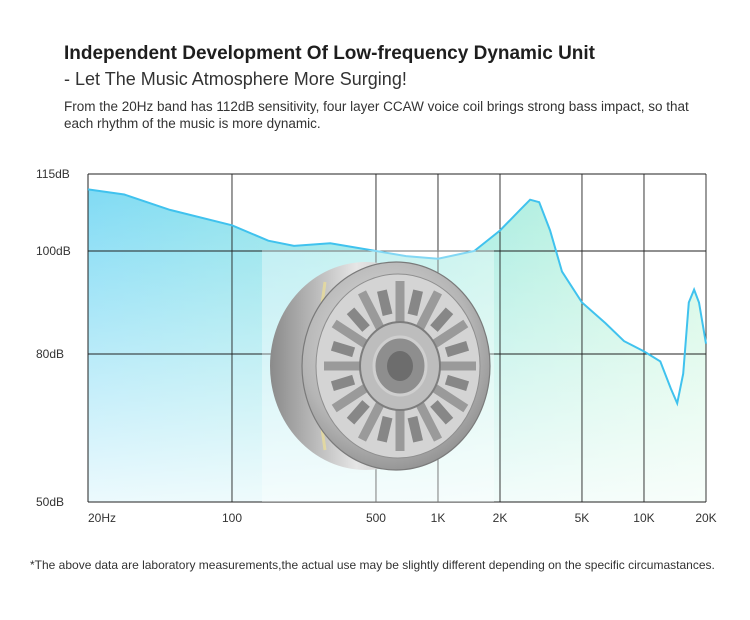 This screenshot has height=620, width=750. Describe the element at coordinates (400, 366) in the screenshot. I see `driver-center-dot` at that location.